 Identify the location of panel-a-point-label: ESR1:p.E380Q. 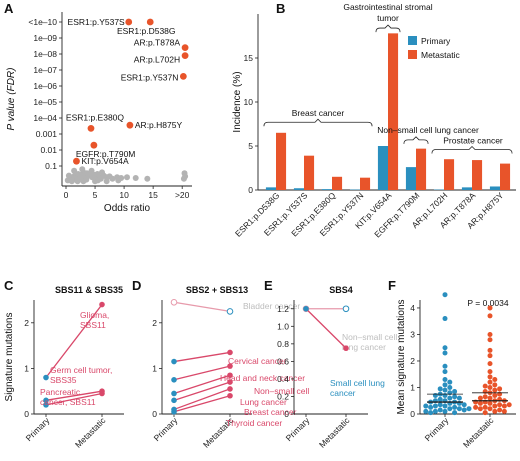
(95, 117).